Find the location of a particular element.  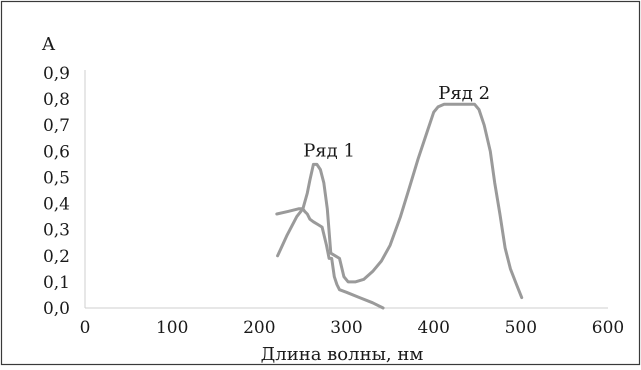

y-tick-label: 0,1 is located at coordinates (56, 283).